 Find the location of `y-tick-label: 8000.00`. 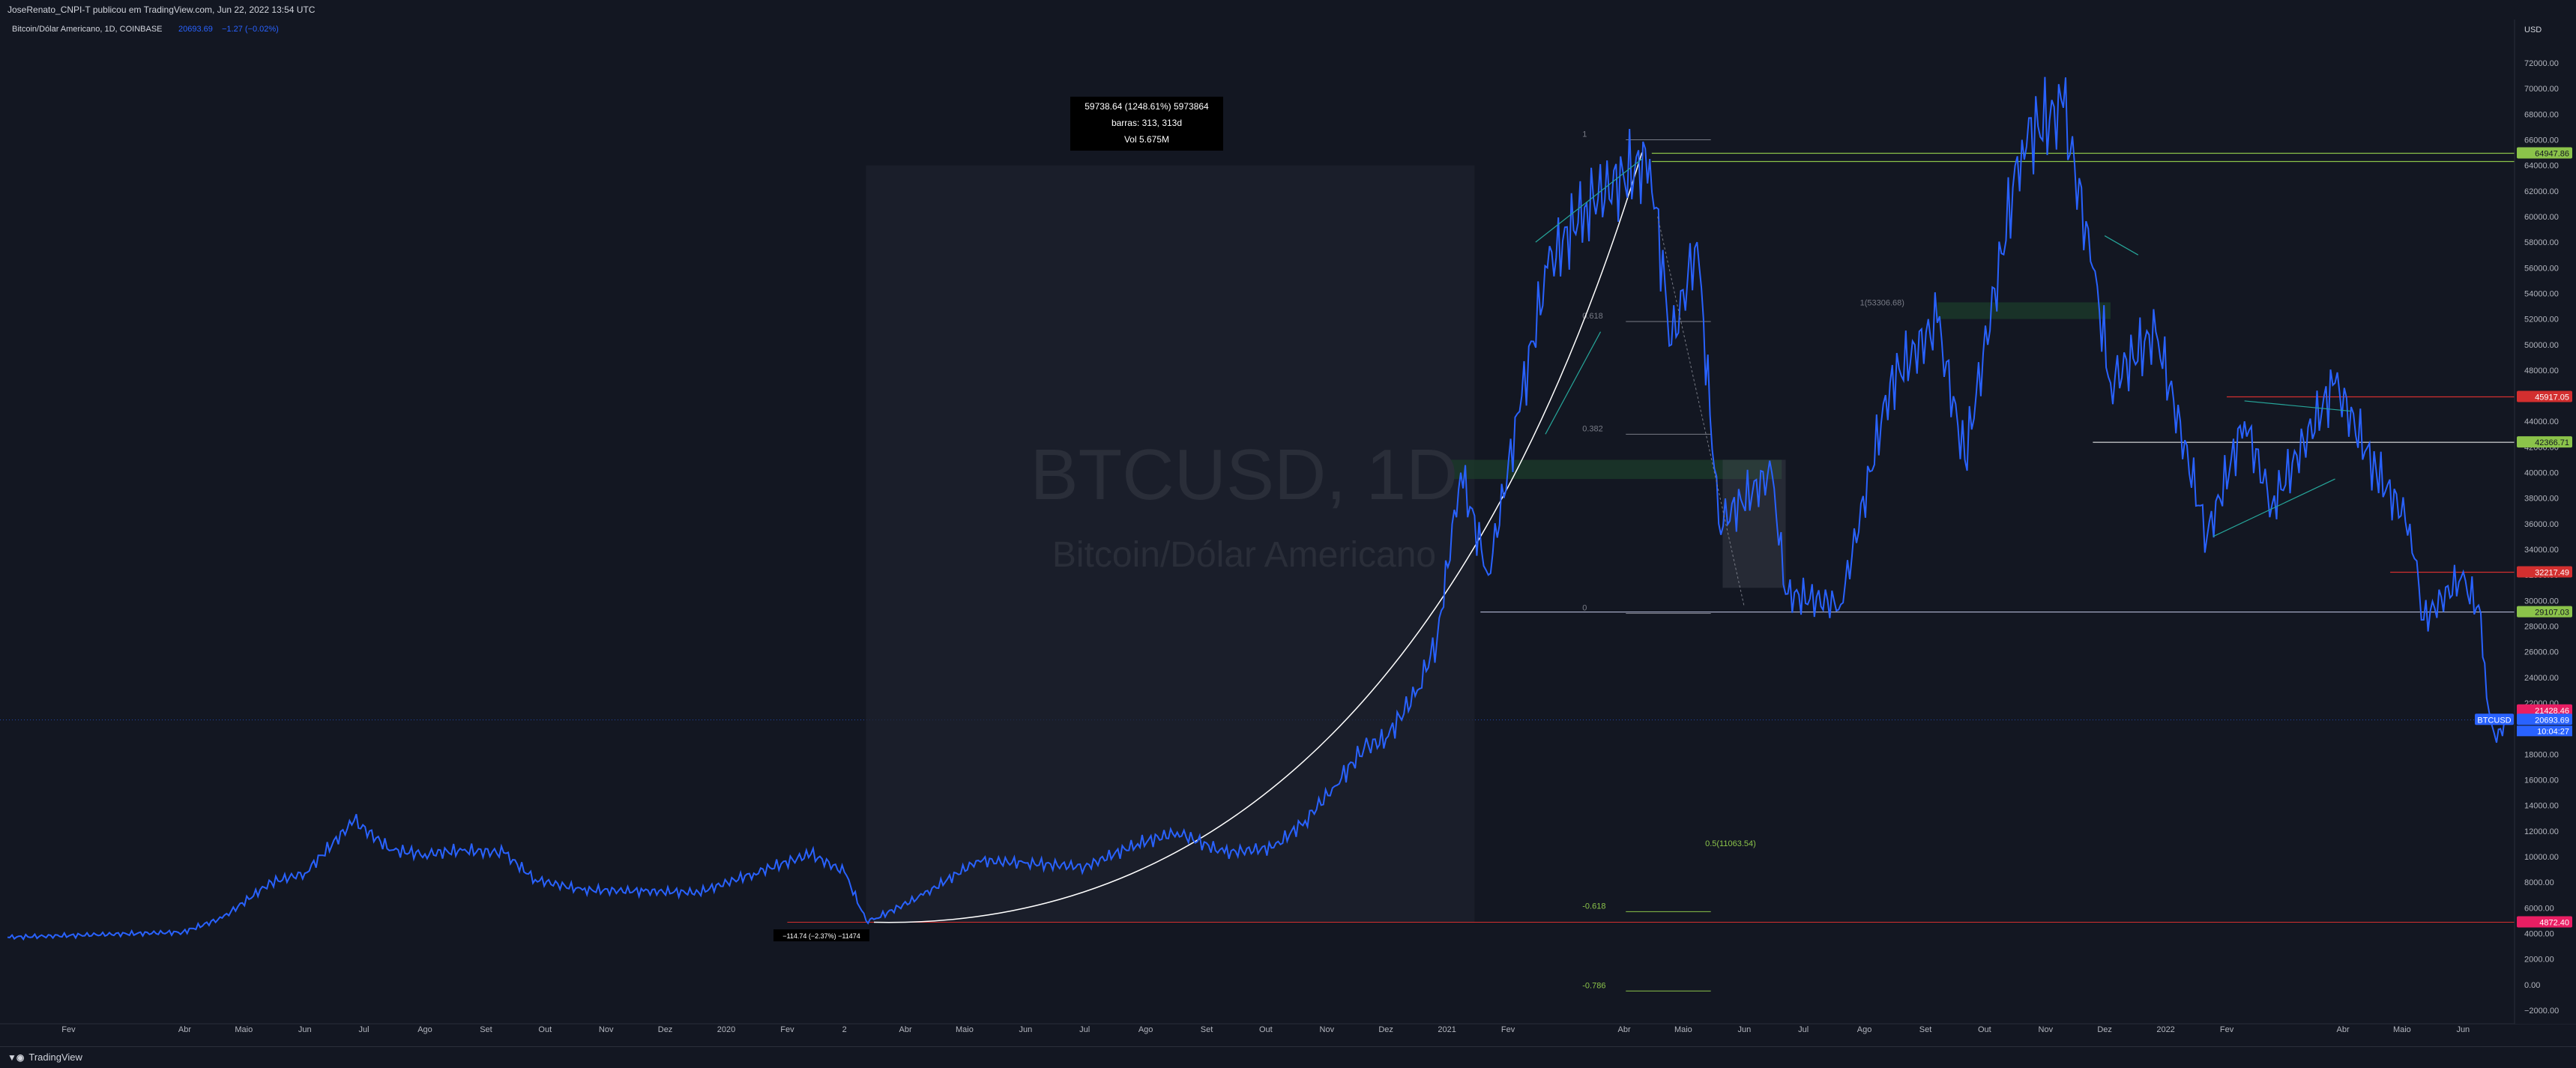

y-tick-label: 8000.00 is located at coordinates (2539, 883).